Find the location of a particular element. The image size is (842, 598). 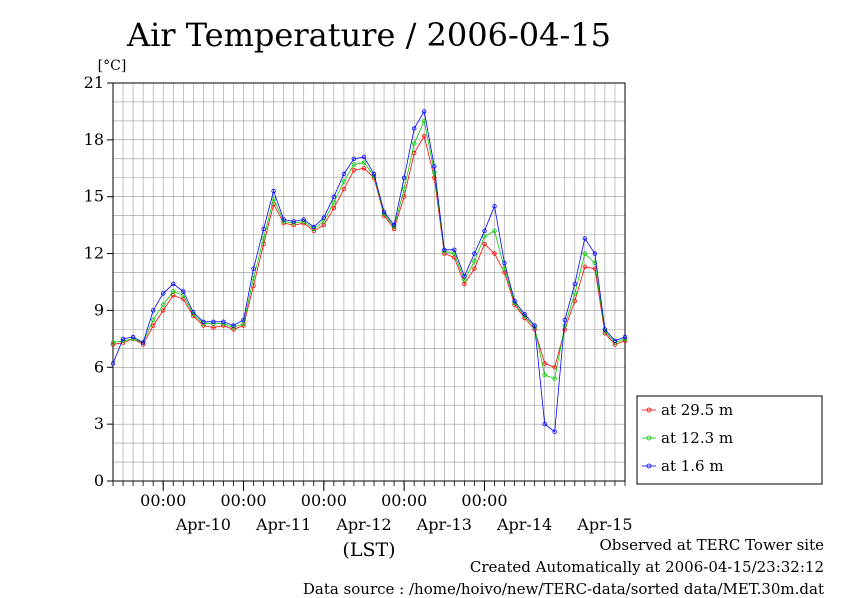

y-tick-label: 18 is located at coordinates (94, 139).